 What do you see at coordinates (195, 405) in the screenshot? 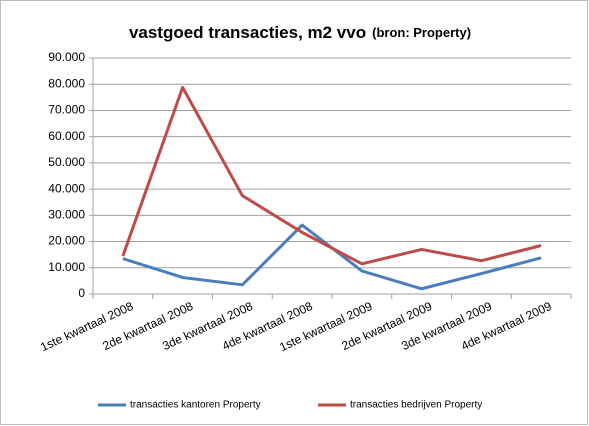
I see `legend-label: transacties kantoren Property` at bounding box center [195, 405].